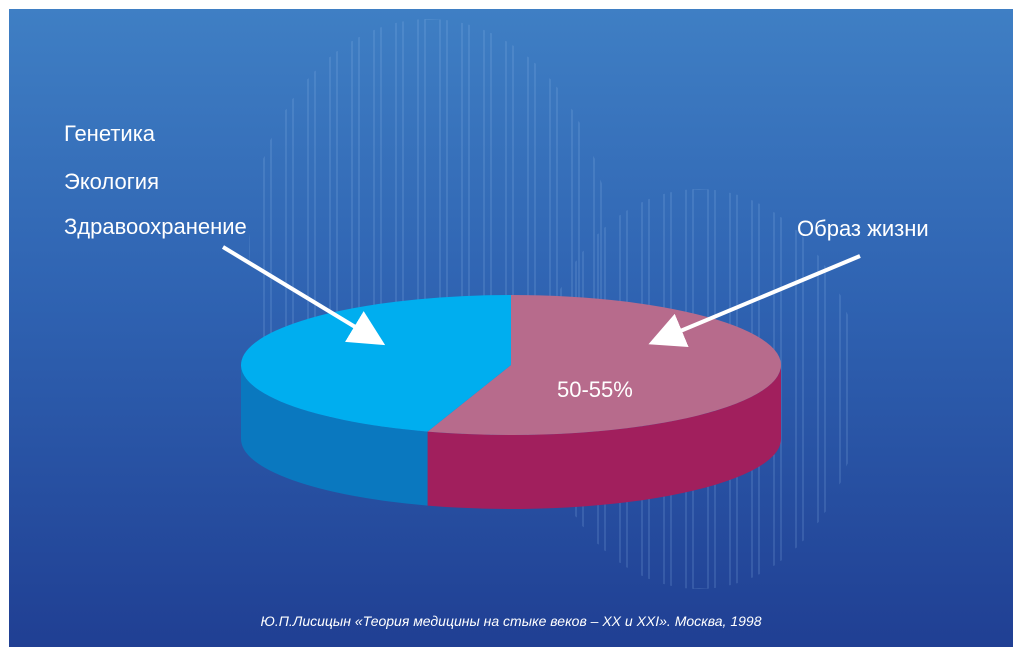 This screenshot has height=657, width=1022. What do you see at coordinates (111, 181) in the screenshot?
I see `factor-ecology-label: Экология` at bounding box center [111, 181].